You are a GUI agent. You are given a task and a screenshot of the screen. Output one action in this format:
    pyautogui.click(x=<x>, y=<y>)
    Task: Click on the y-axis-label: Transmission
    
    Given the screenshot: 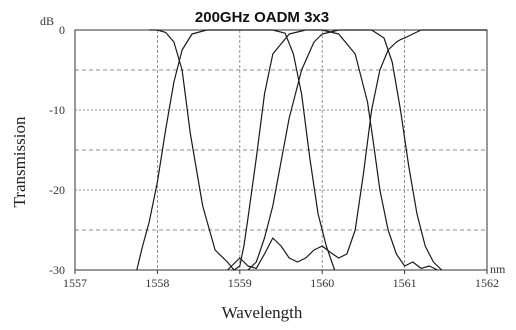 What is the action you would take?
    pyautogui.click(x=19, y=162)
    